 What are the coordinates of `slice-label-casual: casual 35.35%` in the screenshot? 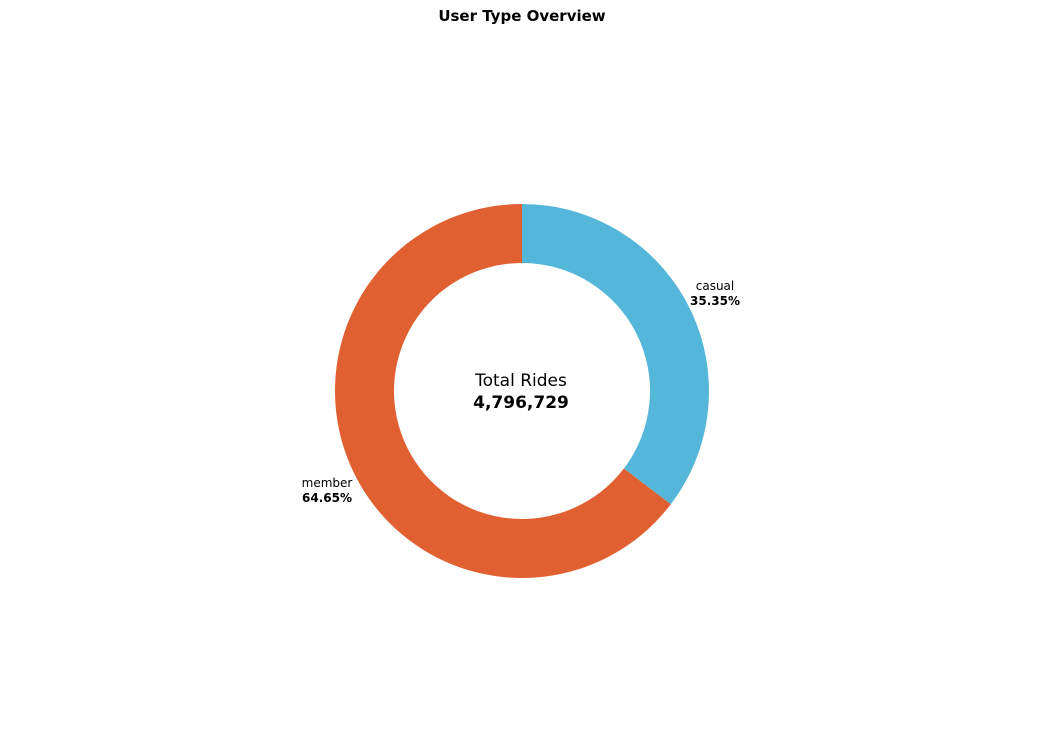 It's located at (715, 293).